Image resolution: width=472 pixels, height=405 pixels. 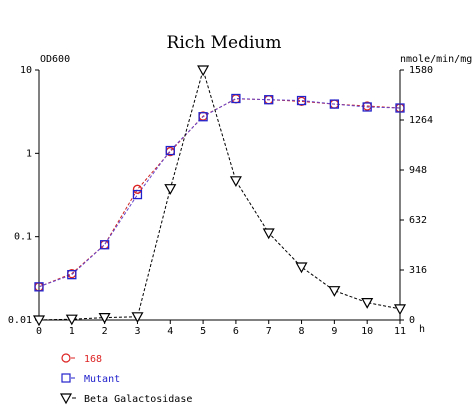 What do you see at coordinates (236, 331) in the screenshot?
I see `x-tick-label: 6` at bounding box center [236, 331].